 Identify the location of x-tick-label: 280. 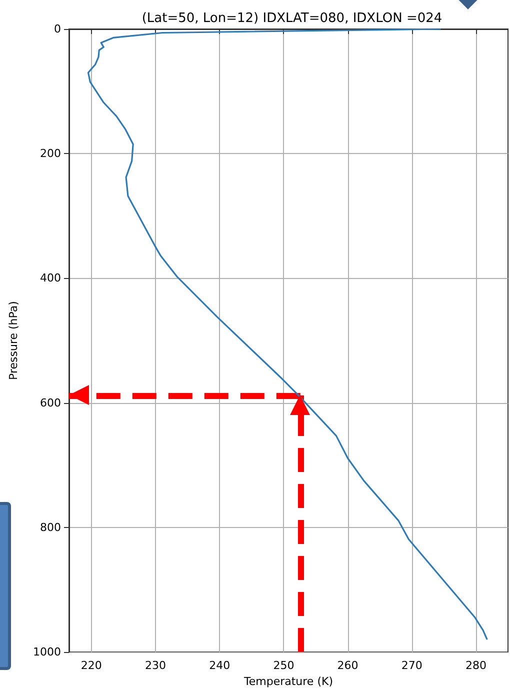
(475, 665).